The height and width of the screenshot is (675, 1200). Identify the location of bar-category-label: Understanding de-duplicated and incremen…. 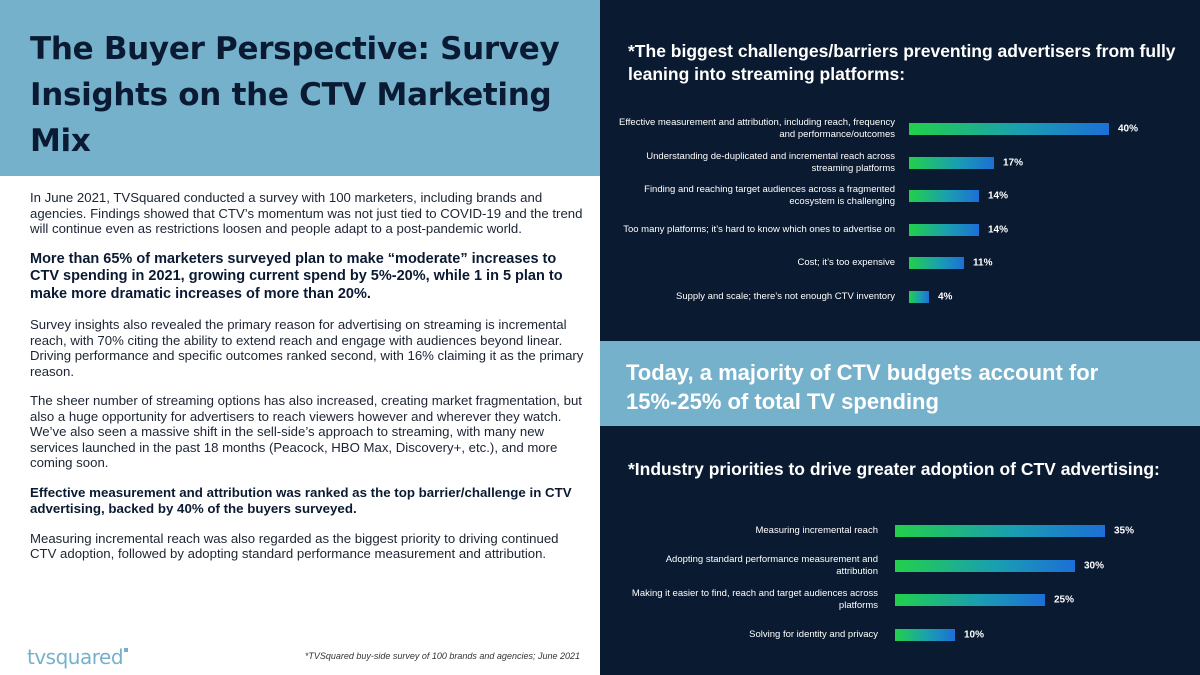
(770, 162).